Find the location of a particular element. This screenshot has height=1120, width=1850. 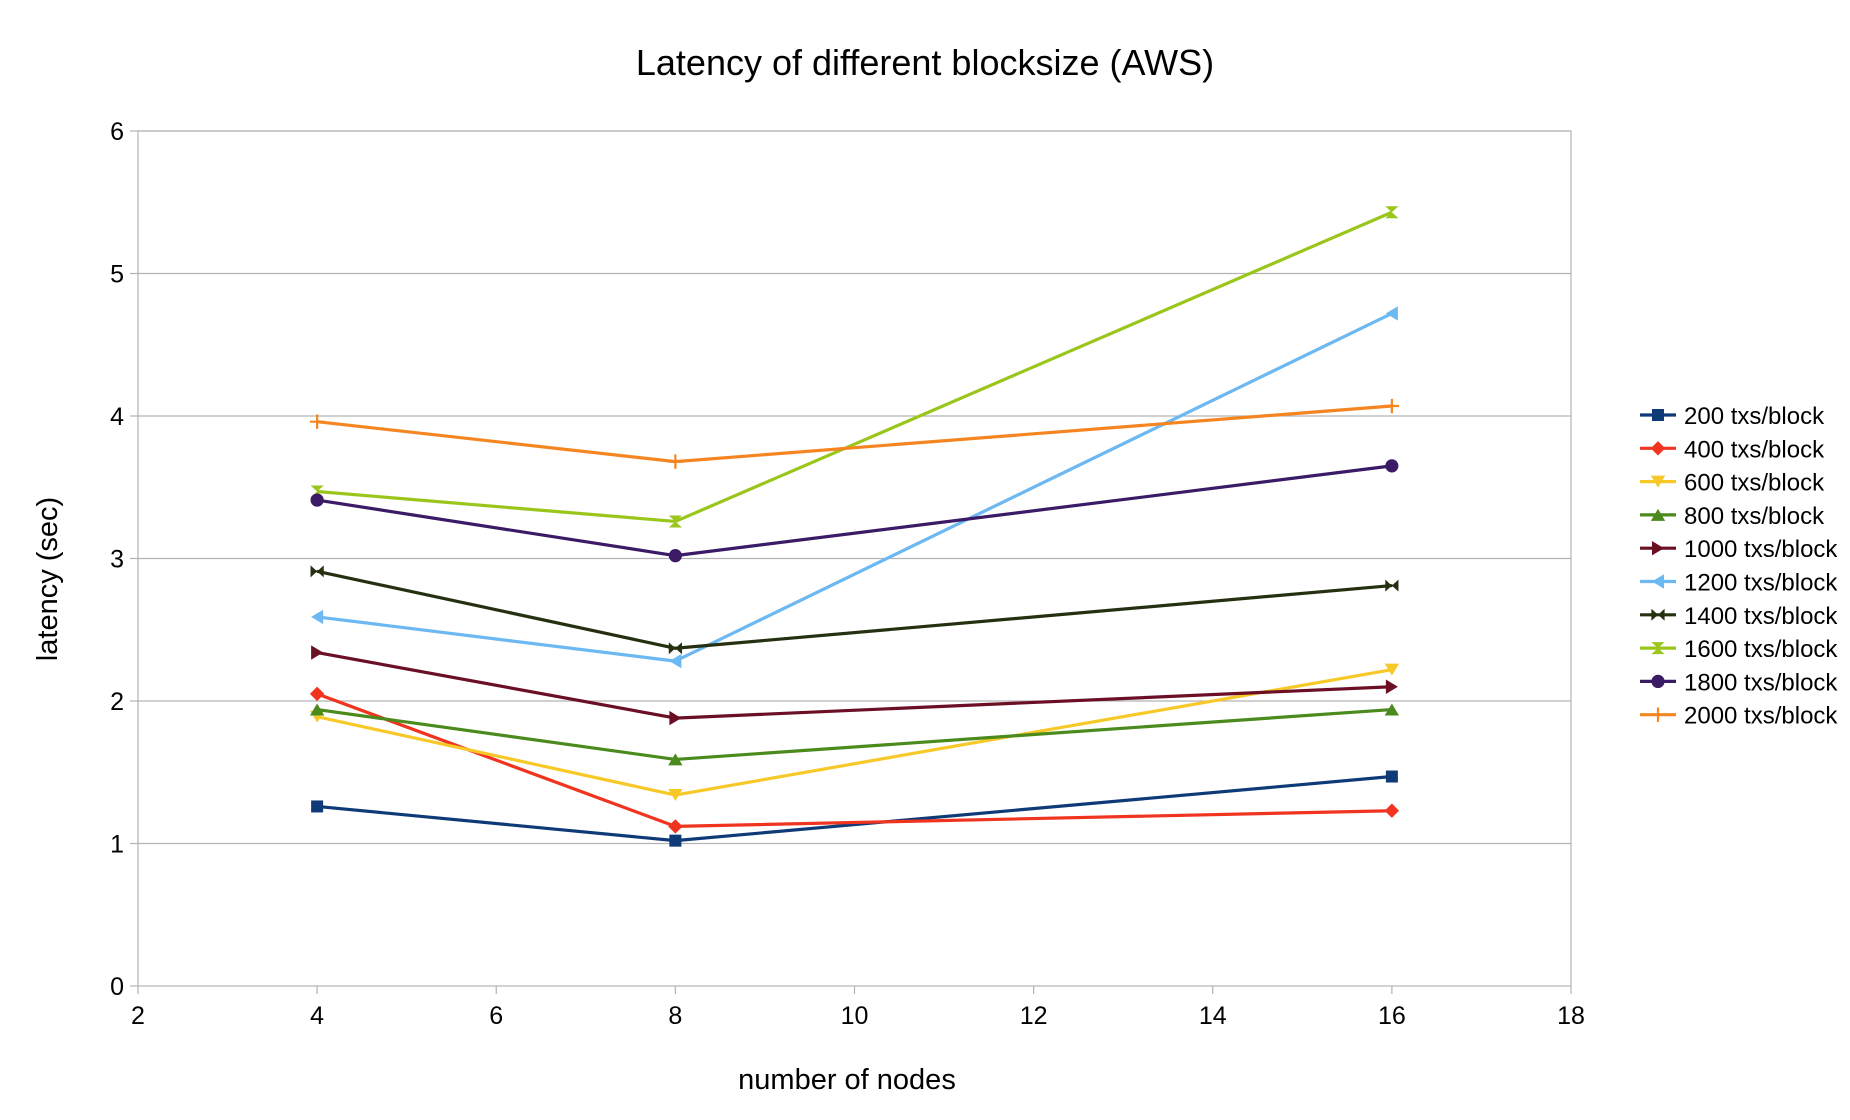

legend-label: 1200 txs/block is located at coordinates (1761, 583).